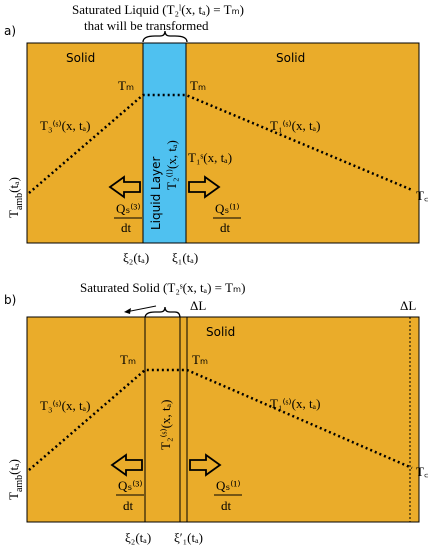  I want to click on title-line2: that will be transformed, so click(146, 25).